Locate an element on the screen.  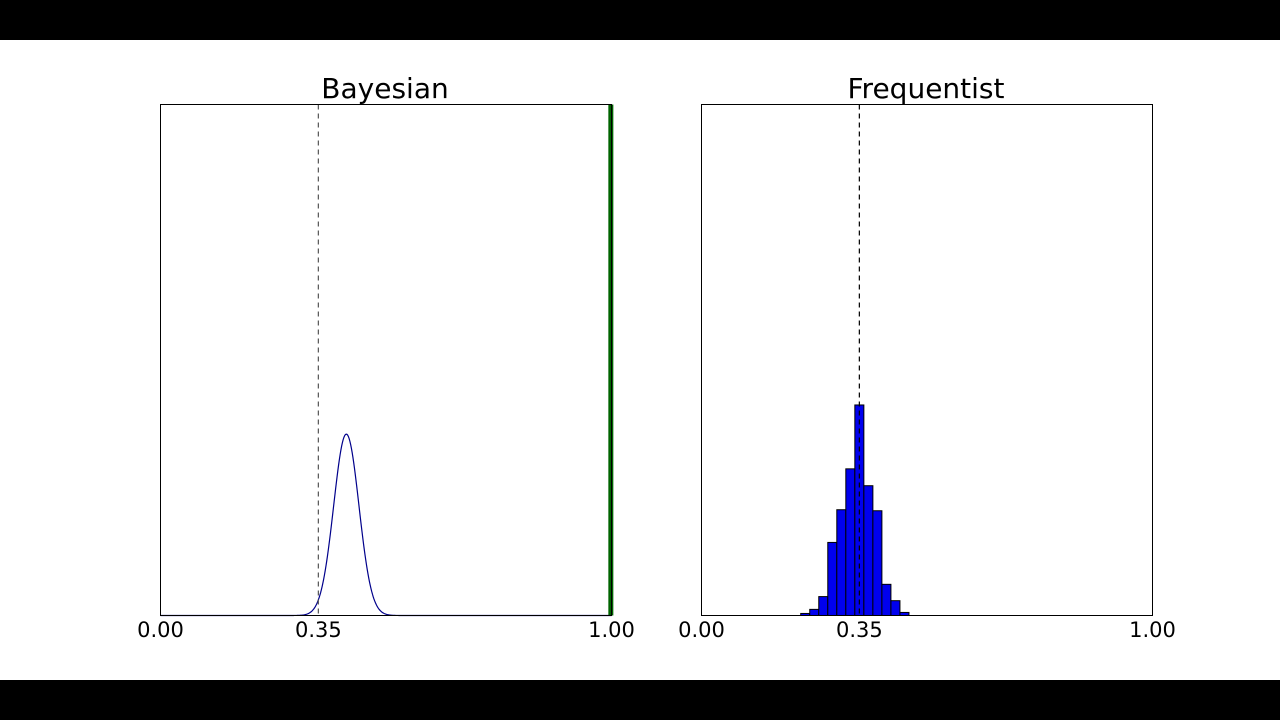
frequentist-x-tick-label: 0.35 is located at coordinates (859, 630).